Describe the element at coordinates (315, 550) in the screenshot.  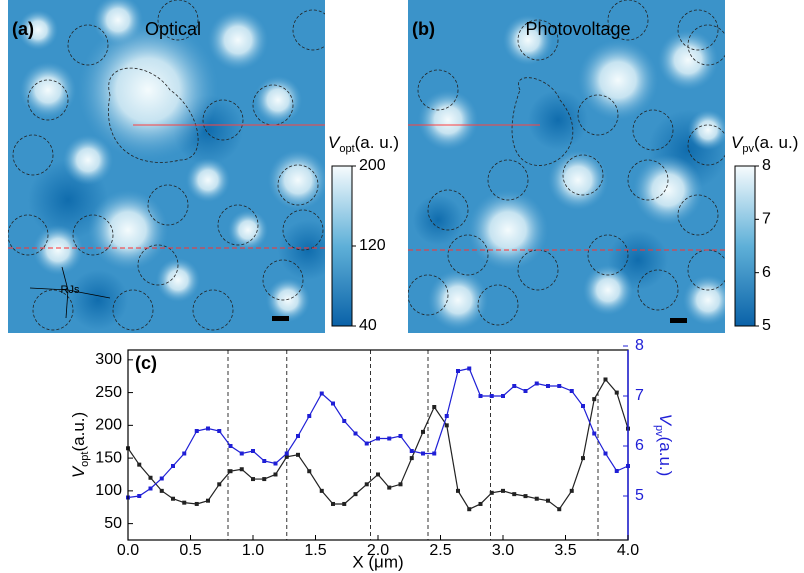
I see `x-tick-label: 1.5` at that location.